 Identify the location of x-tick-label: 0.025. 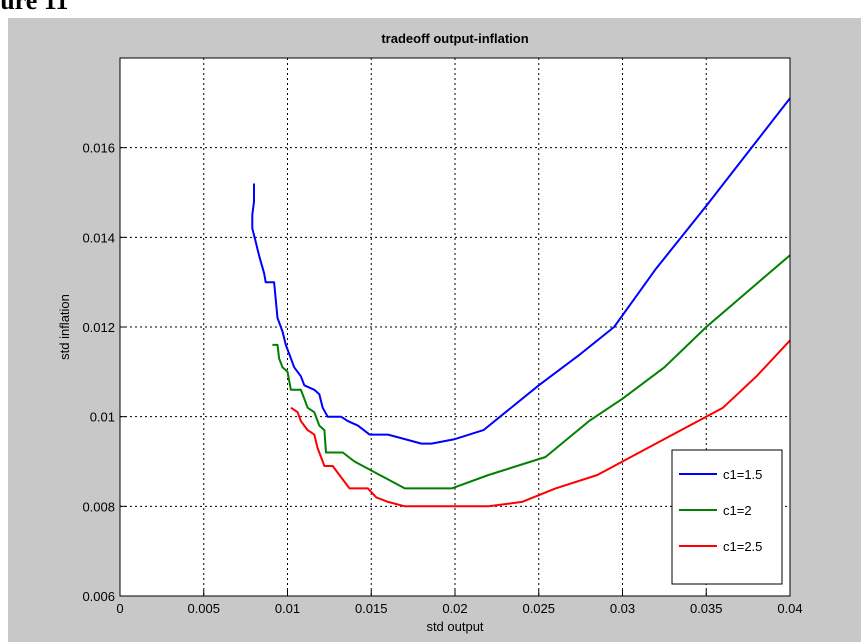
(538, 608).